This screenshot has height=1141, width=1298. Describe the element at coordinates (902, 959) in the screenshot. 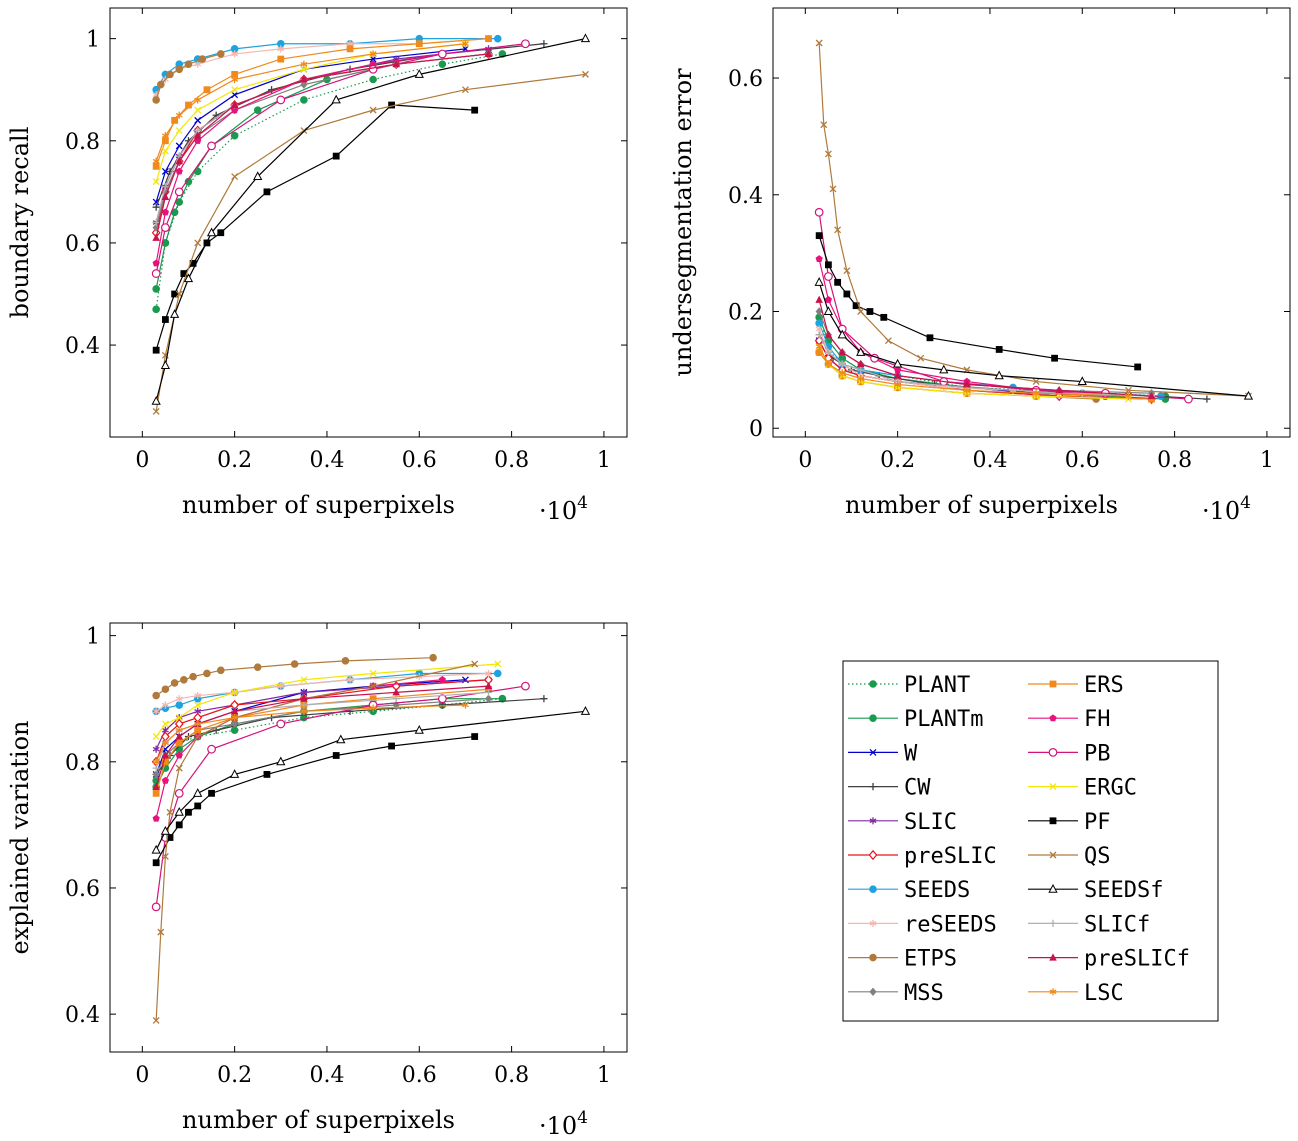

I see `legend-item-etps: ETPS` at that location.